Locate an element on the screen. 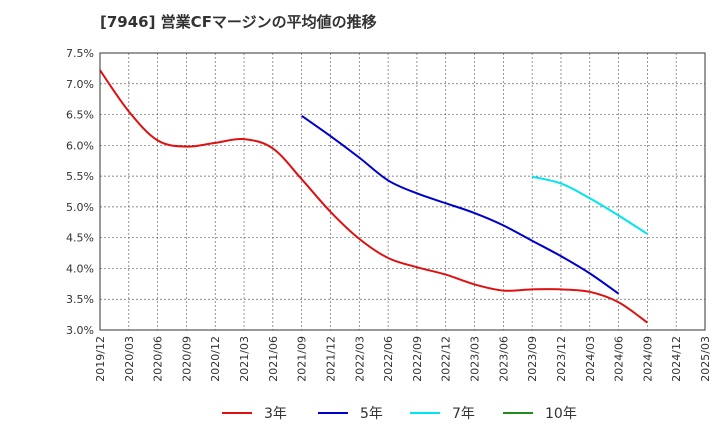  x-tick-label: 2020/09 is located at coordinates (186, 359).